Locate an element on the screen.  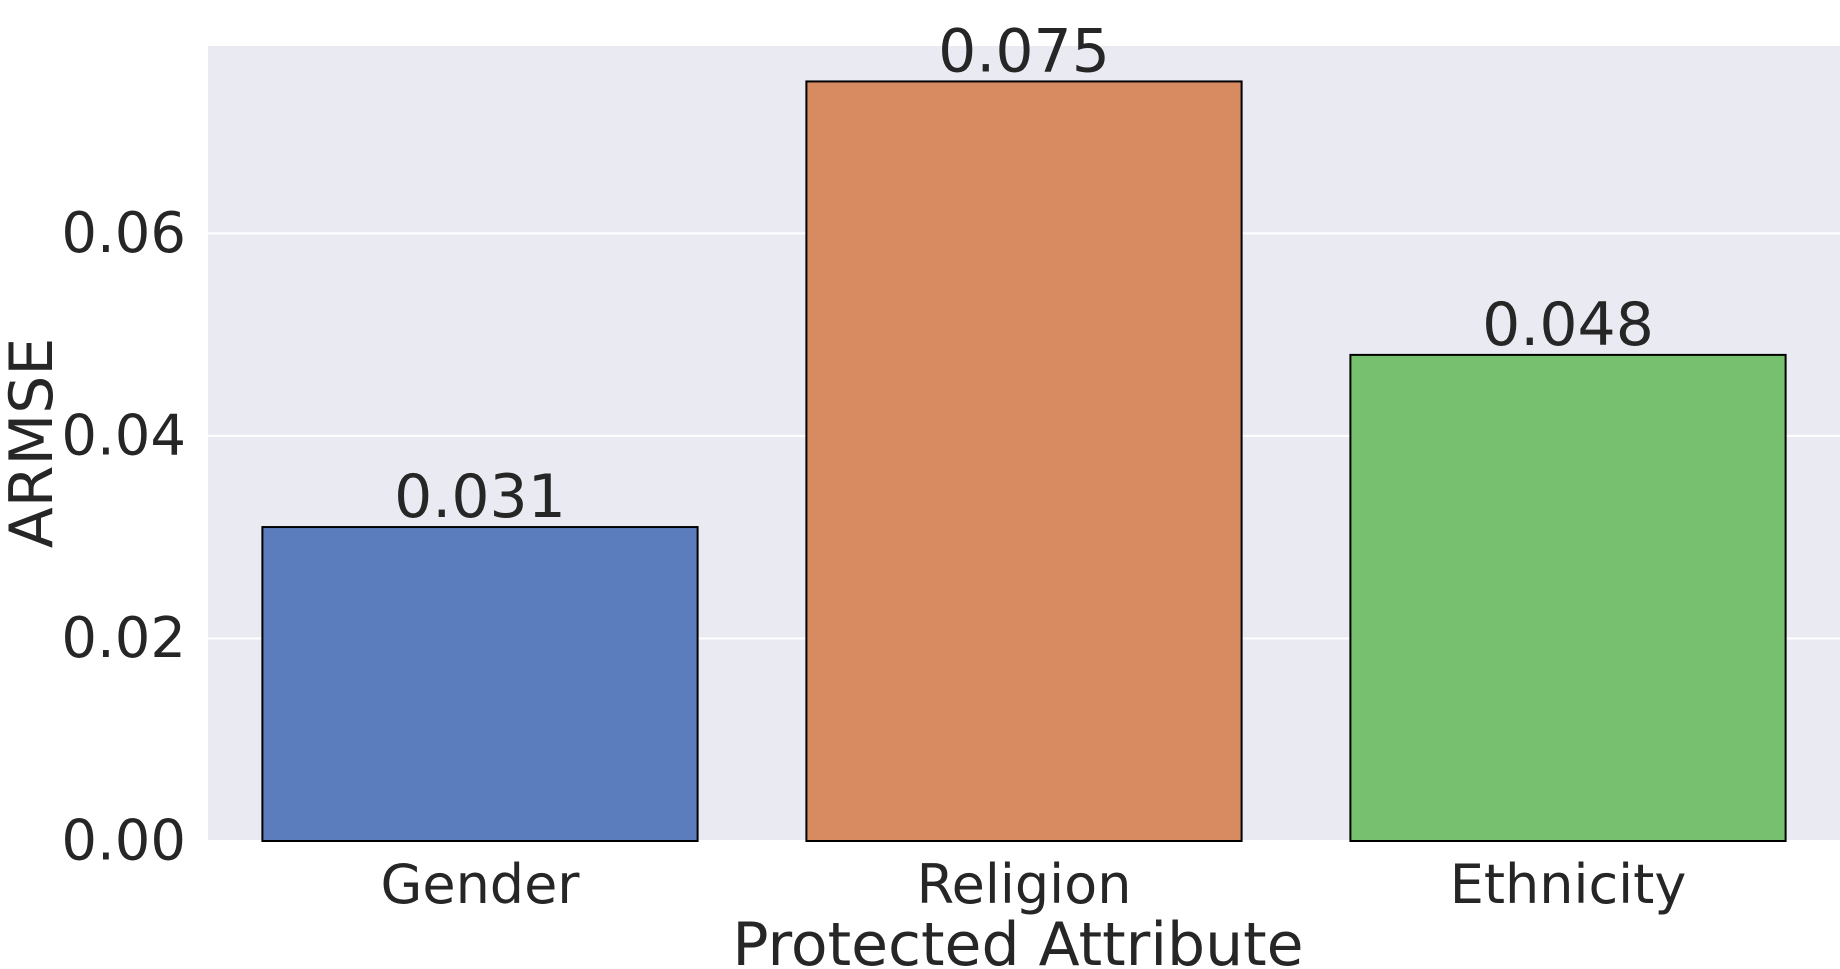
data-label: 0.075 is located at coordinates (1024, 51).